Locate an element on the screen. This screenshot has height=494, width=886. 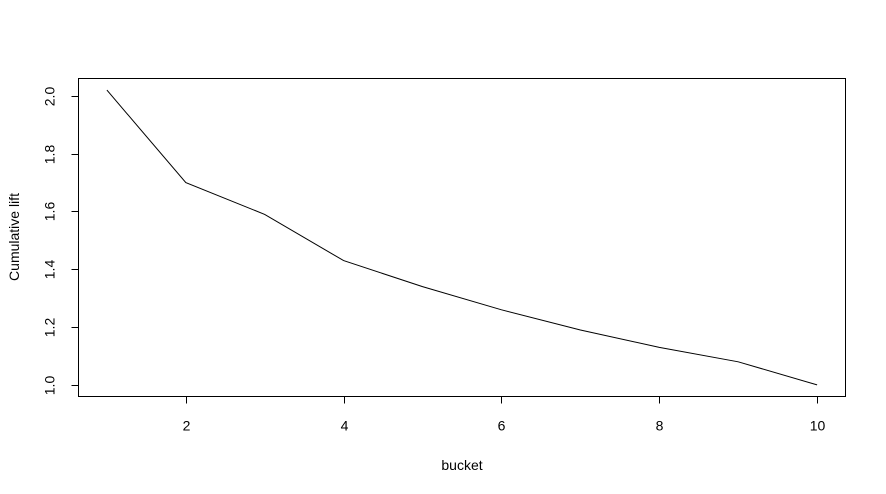
x-tick-label: 10 is located at coordinates (818, 426).